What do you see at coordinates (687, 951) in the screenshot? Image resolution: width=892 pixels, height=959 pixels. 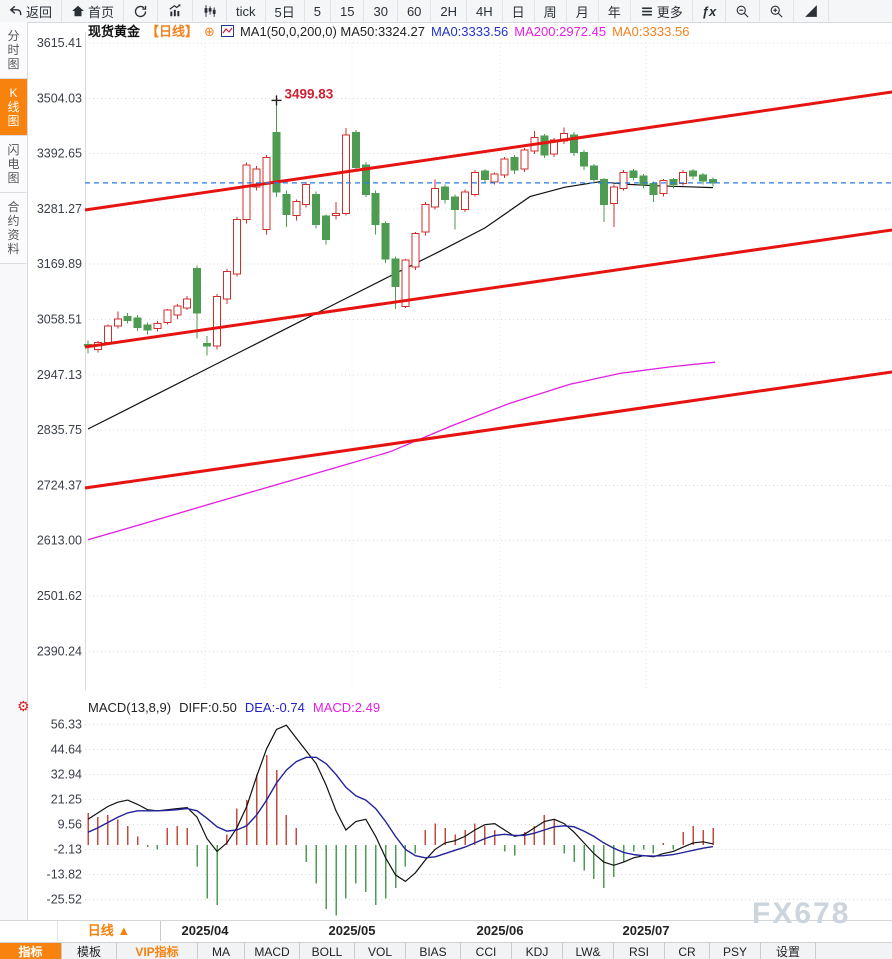 I see `indicator-tab-CR: CR` at bounding box center [687, 951].